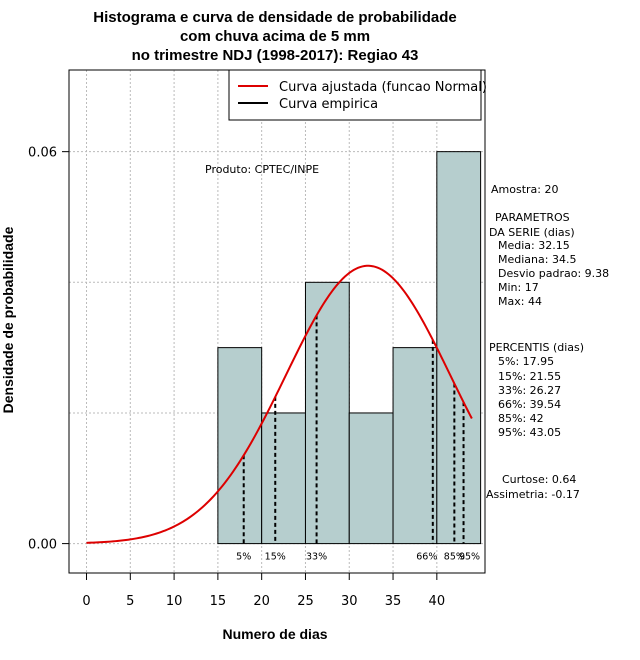 The image size is (640, 660). I want to click on percentile-label: 85%, so click(454, 557).